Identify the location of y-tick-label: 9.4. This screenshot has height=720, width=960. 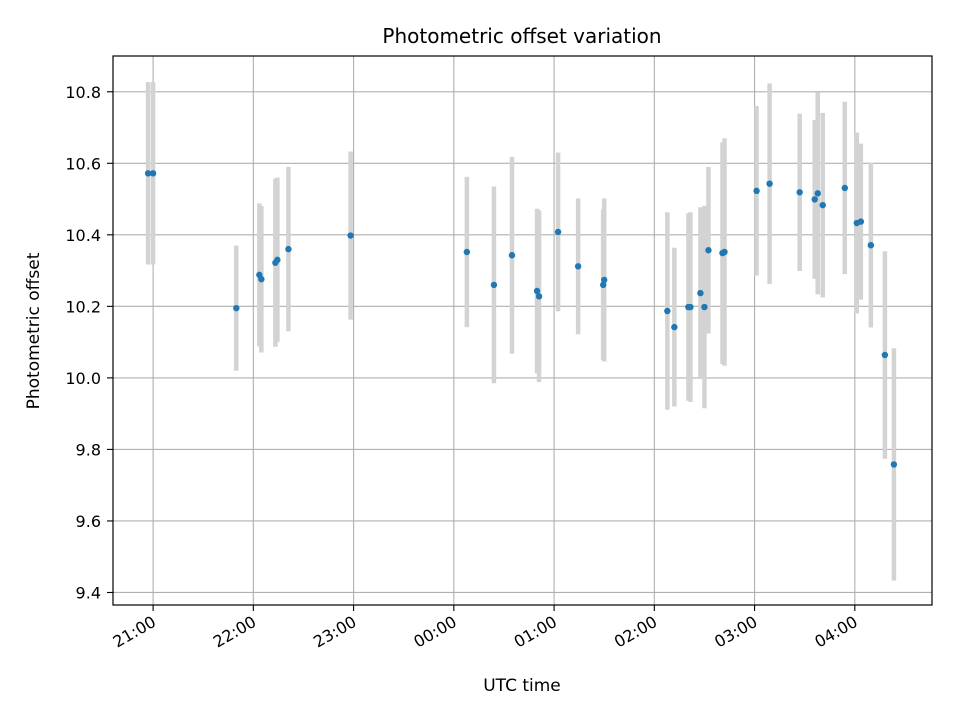
(88, 592).